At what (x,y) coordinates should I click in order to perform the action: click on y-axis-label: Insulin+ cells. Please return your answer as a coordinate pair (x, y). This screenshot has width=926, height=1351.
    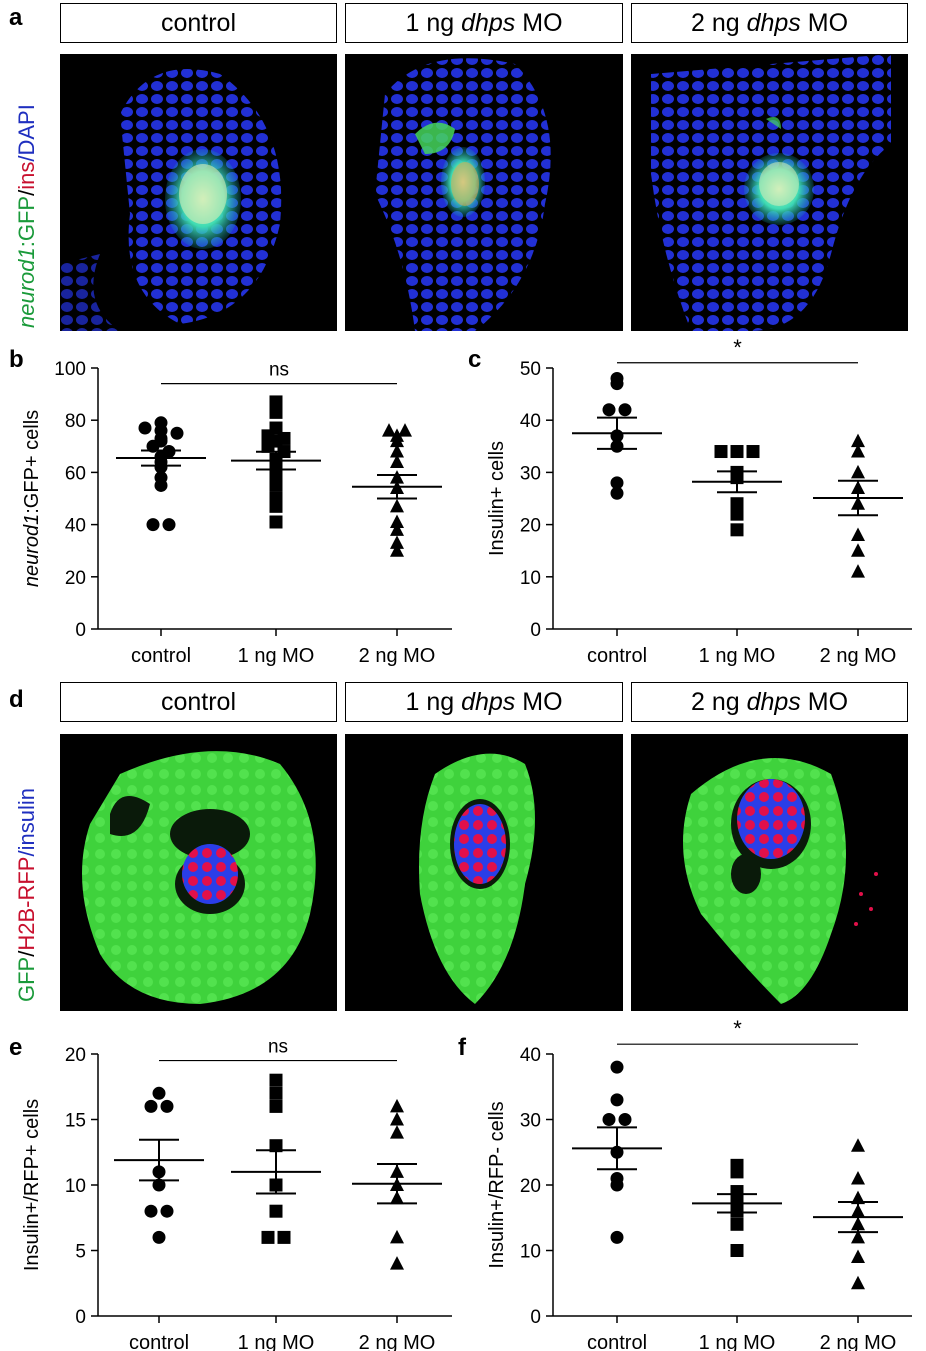
    Looking at the image, I should click on (497, 498).